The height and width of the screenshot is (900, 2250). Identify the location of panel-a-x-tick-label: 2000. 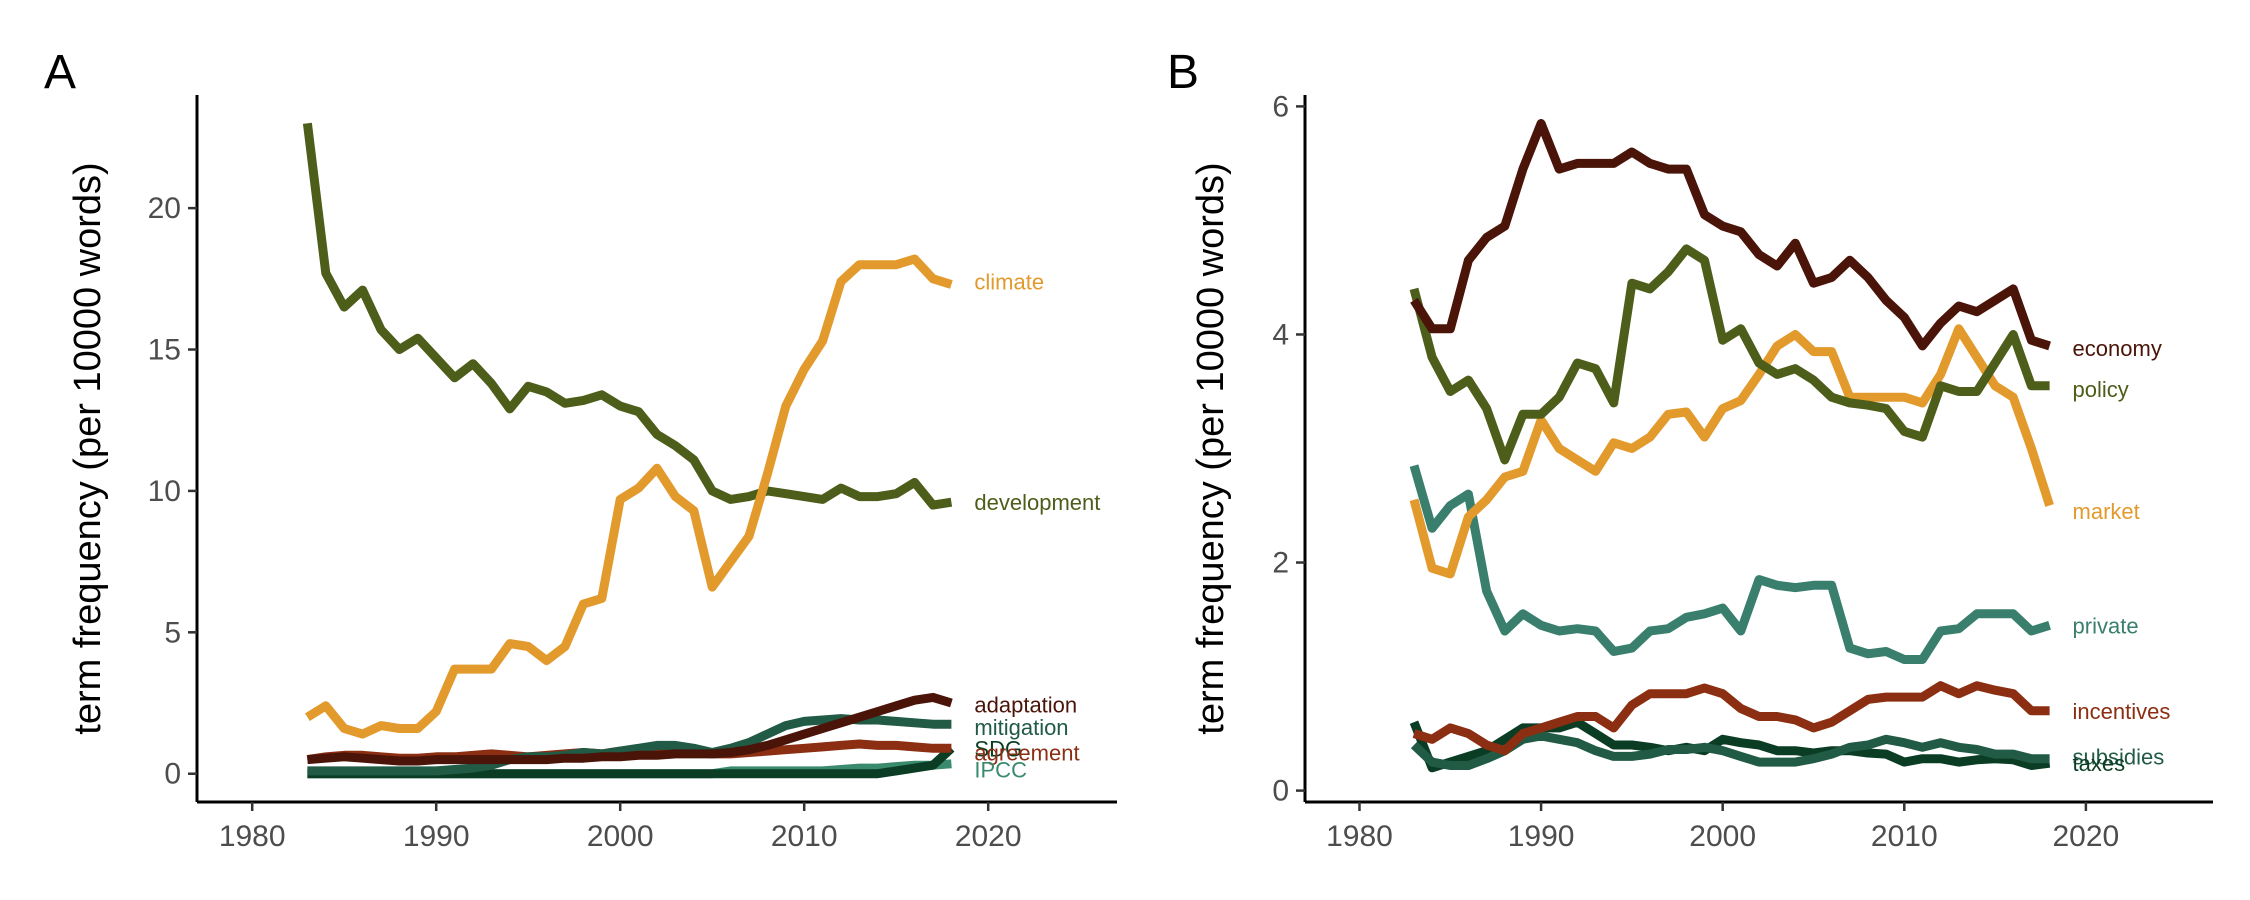
(620, 836).